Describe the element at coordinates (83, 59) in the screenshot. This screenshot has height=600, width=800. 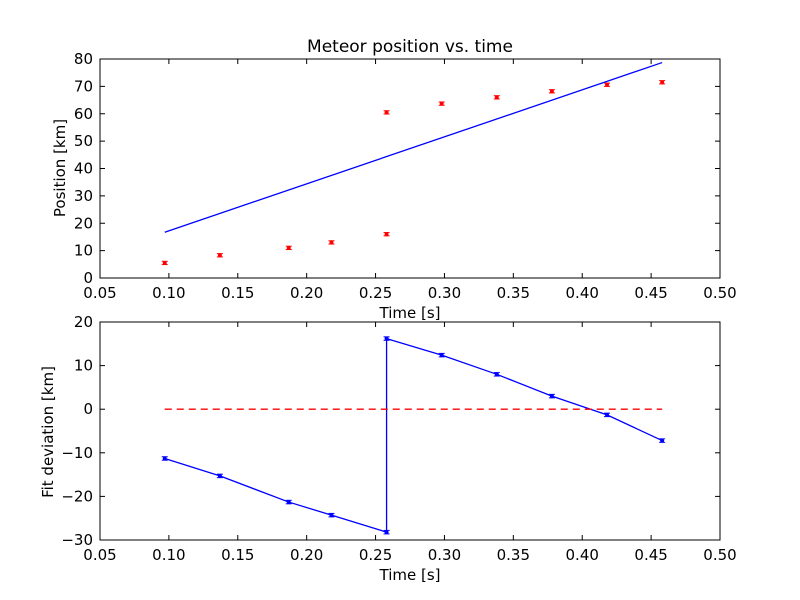
I see `position-chart-ytick-label: 80` at that location.